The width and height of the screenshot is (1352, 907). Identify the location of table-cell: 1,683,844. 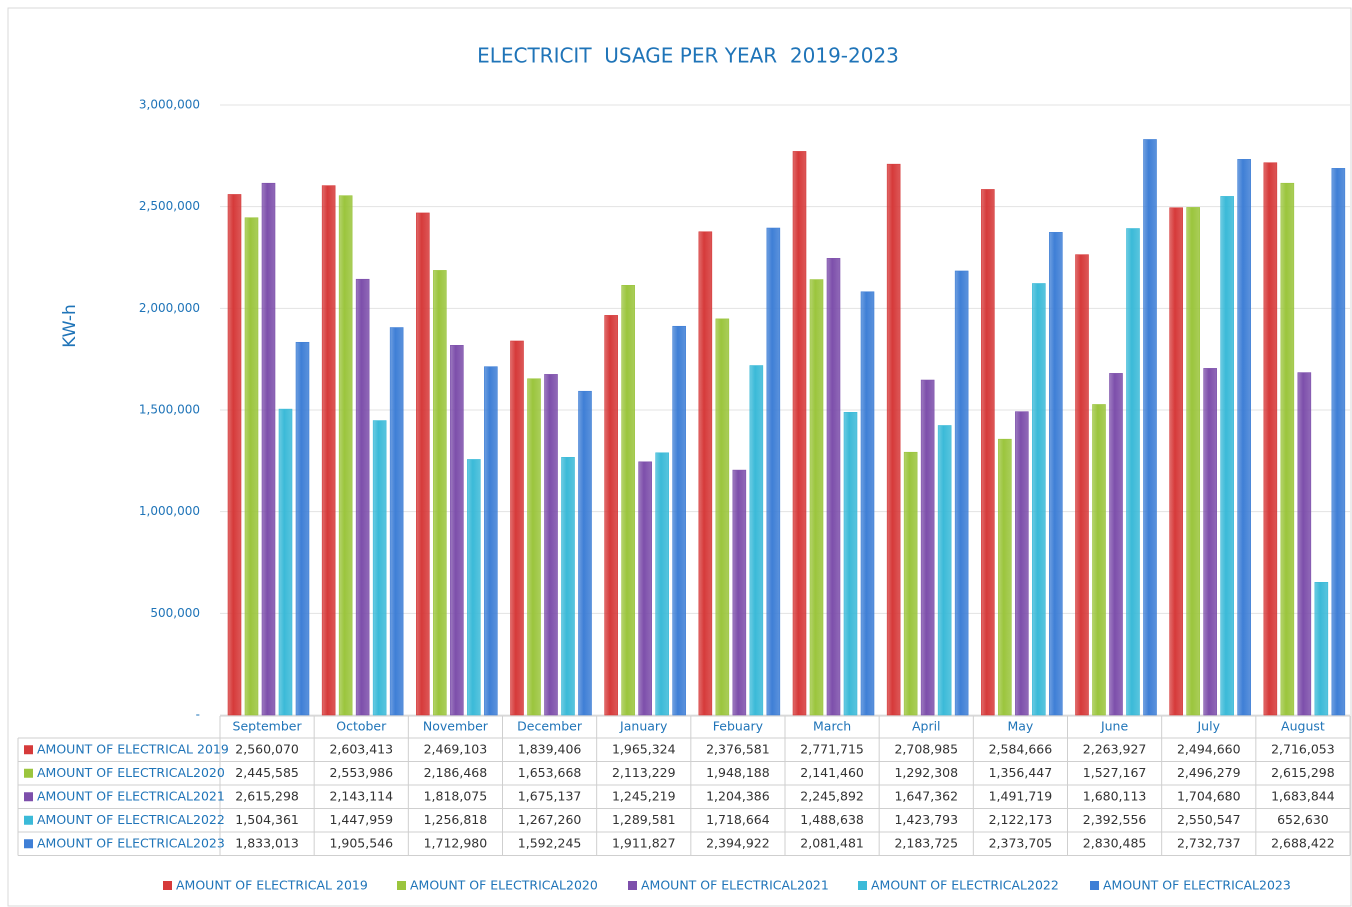
(1303, 795).